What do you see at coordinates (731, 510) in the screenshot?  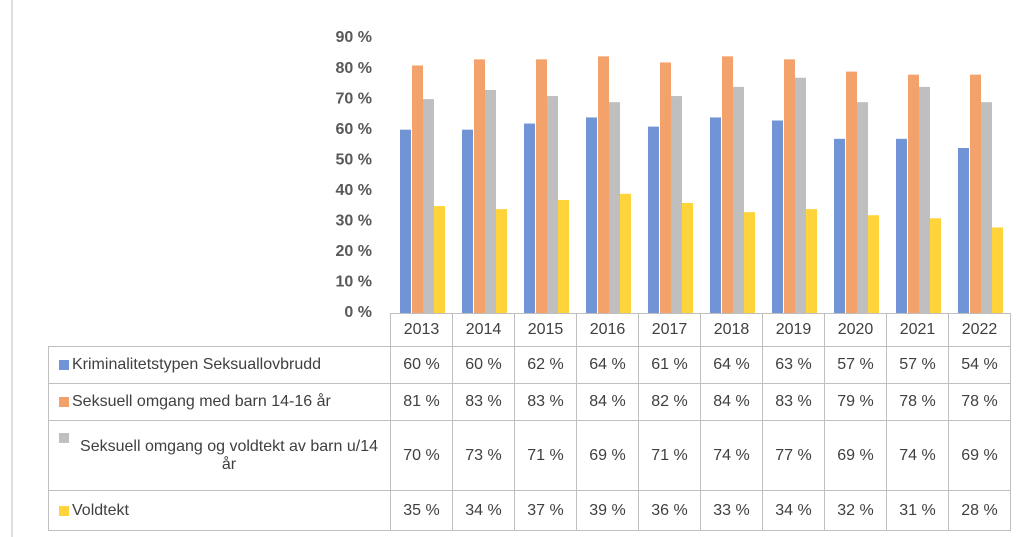 I see `data-label: 33 %` at bounding box center [731, 510].